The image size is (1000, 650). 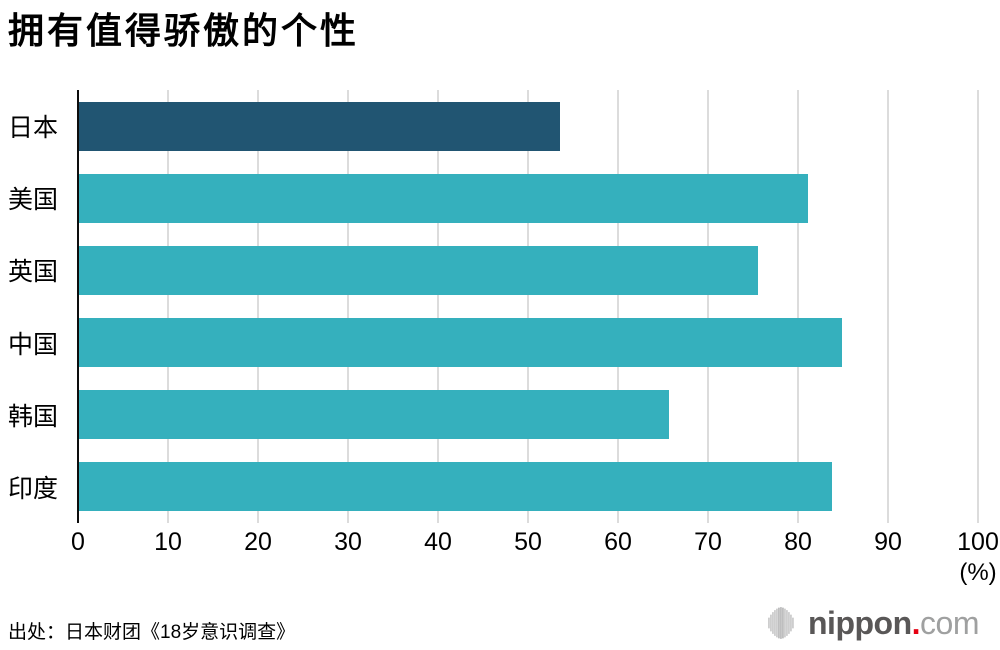 I want to click on x-tick-label: 0, so click(x=78, y=542).